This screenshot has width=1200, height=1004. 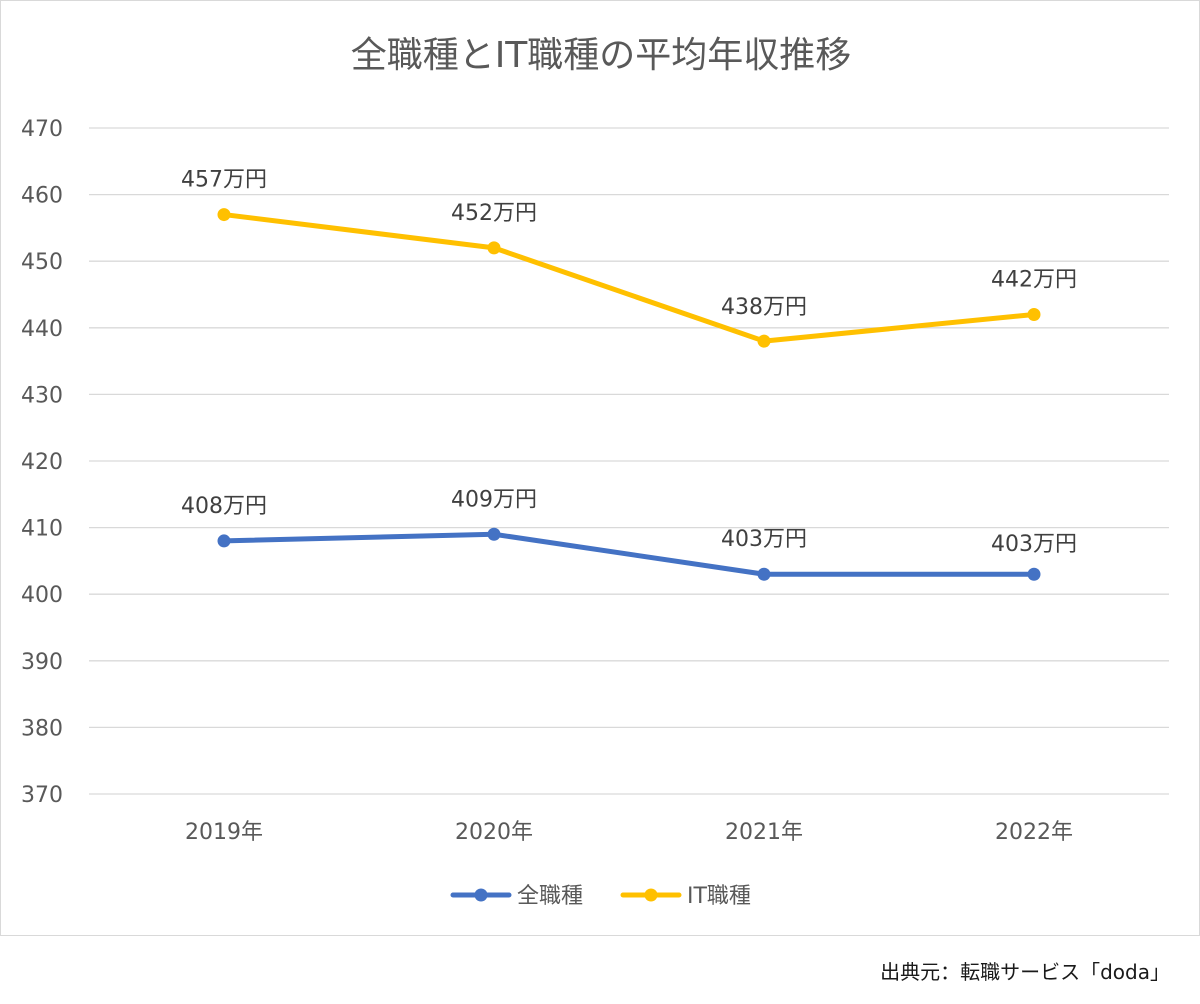 I want to click on legend: 全職種 IT職種, so click(x=600, y=896).